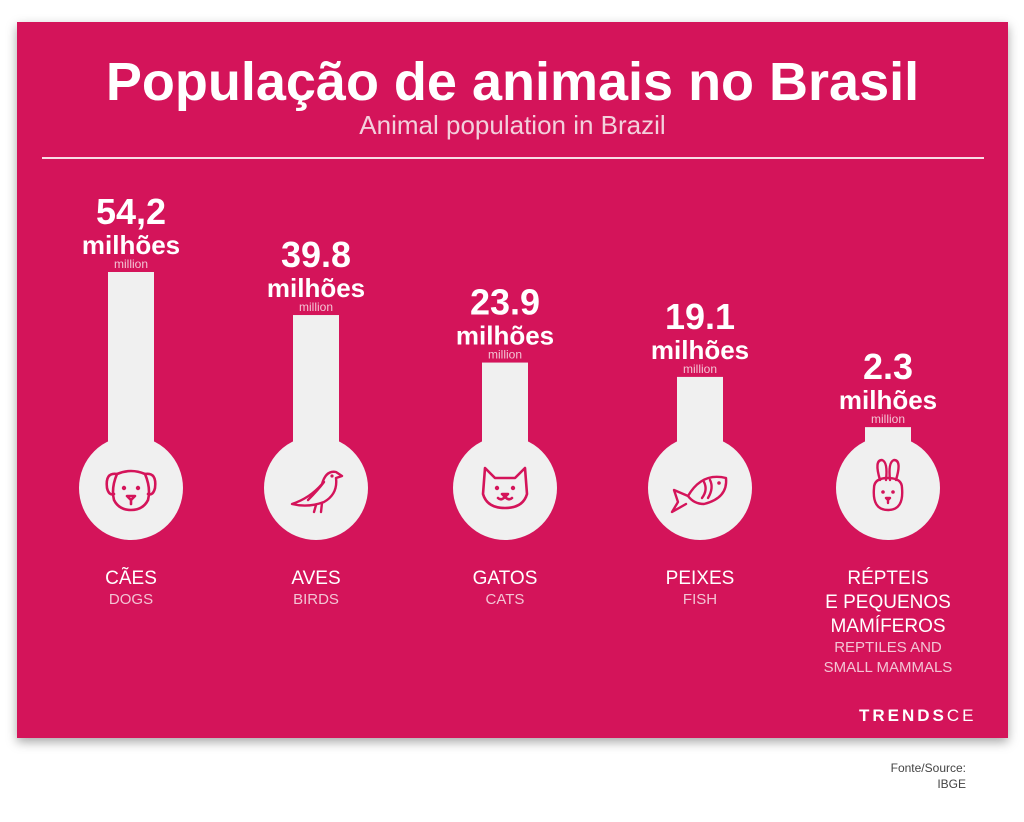 This screenshot has width=1024, height=822. Describe the element at coordinates (961, 715) in the screenshot. I see `brand-part2: CE` at that location.